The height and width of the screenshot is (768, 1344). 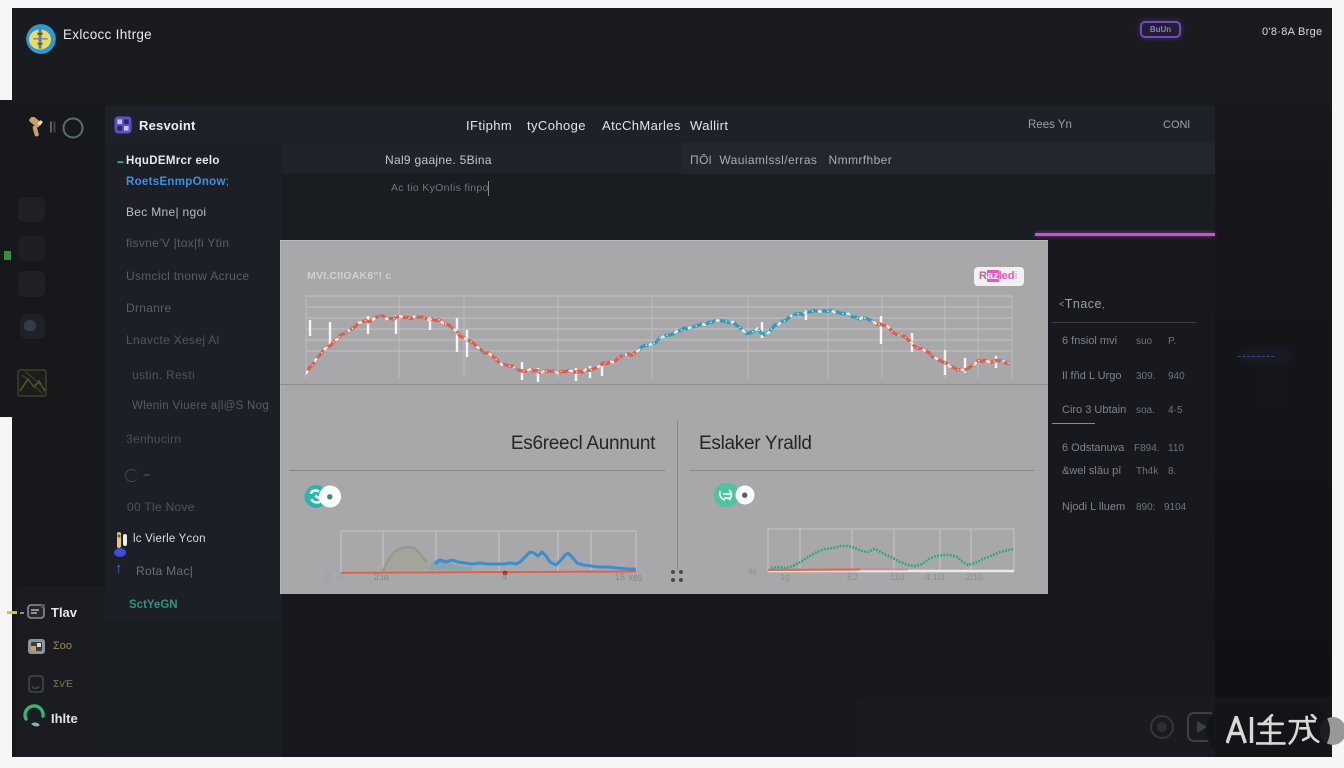 I want to click on svg-text: 15, so click(x=620, y=577).